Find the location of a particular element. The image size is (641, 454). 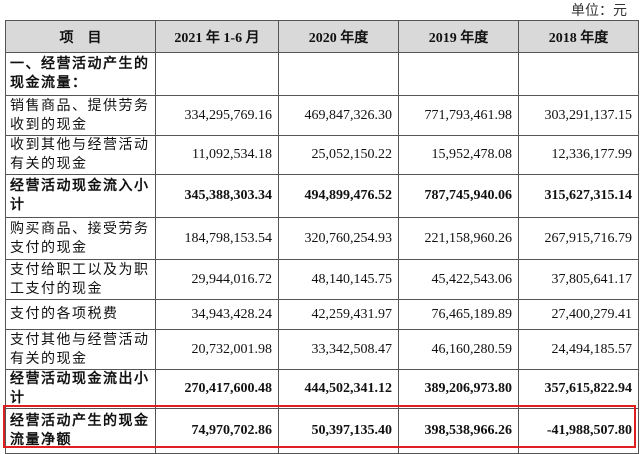

row-label: 经营活动现金流入小计 is located at coordinates (80, 196).